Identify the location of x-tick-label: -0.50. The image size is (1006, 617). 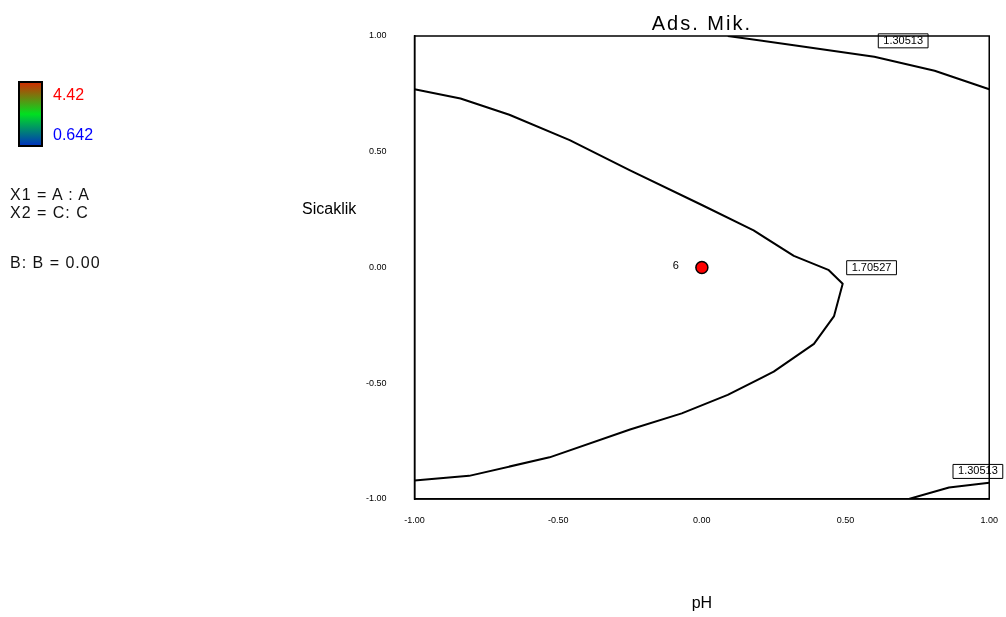
(558, 519).